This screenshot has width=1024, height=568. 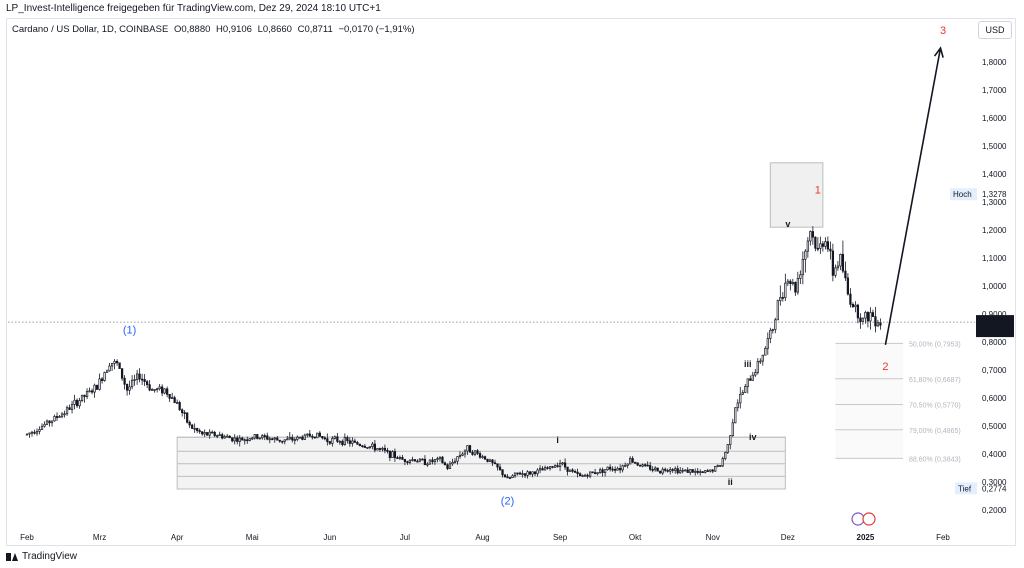 What do you see at coordinates (192, 29) in the screenshot?
I see `open-value: O0,8880` at bounding box center [192, 29].